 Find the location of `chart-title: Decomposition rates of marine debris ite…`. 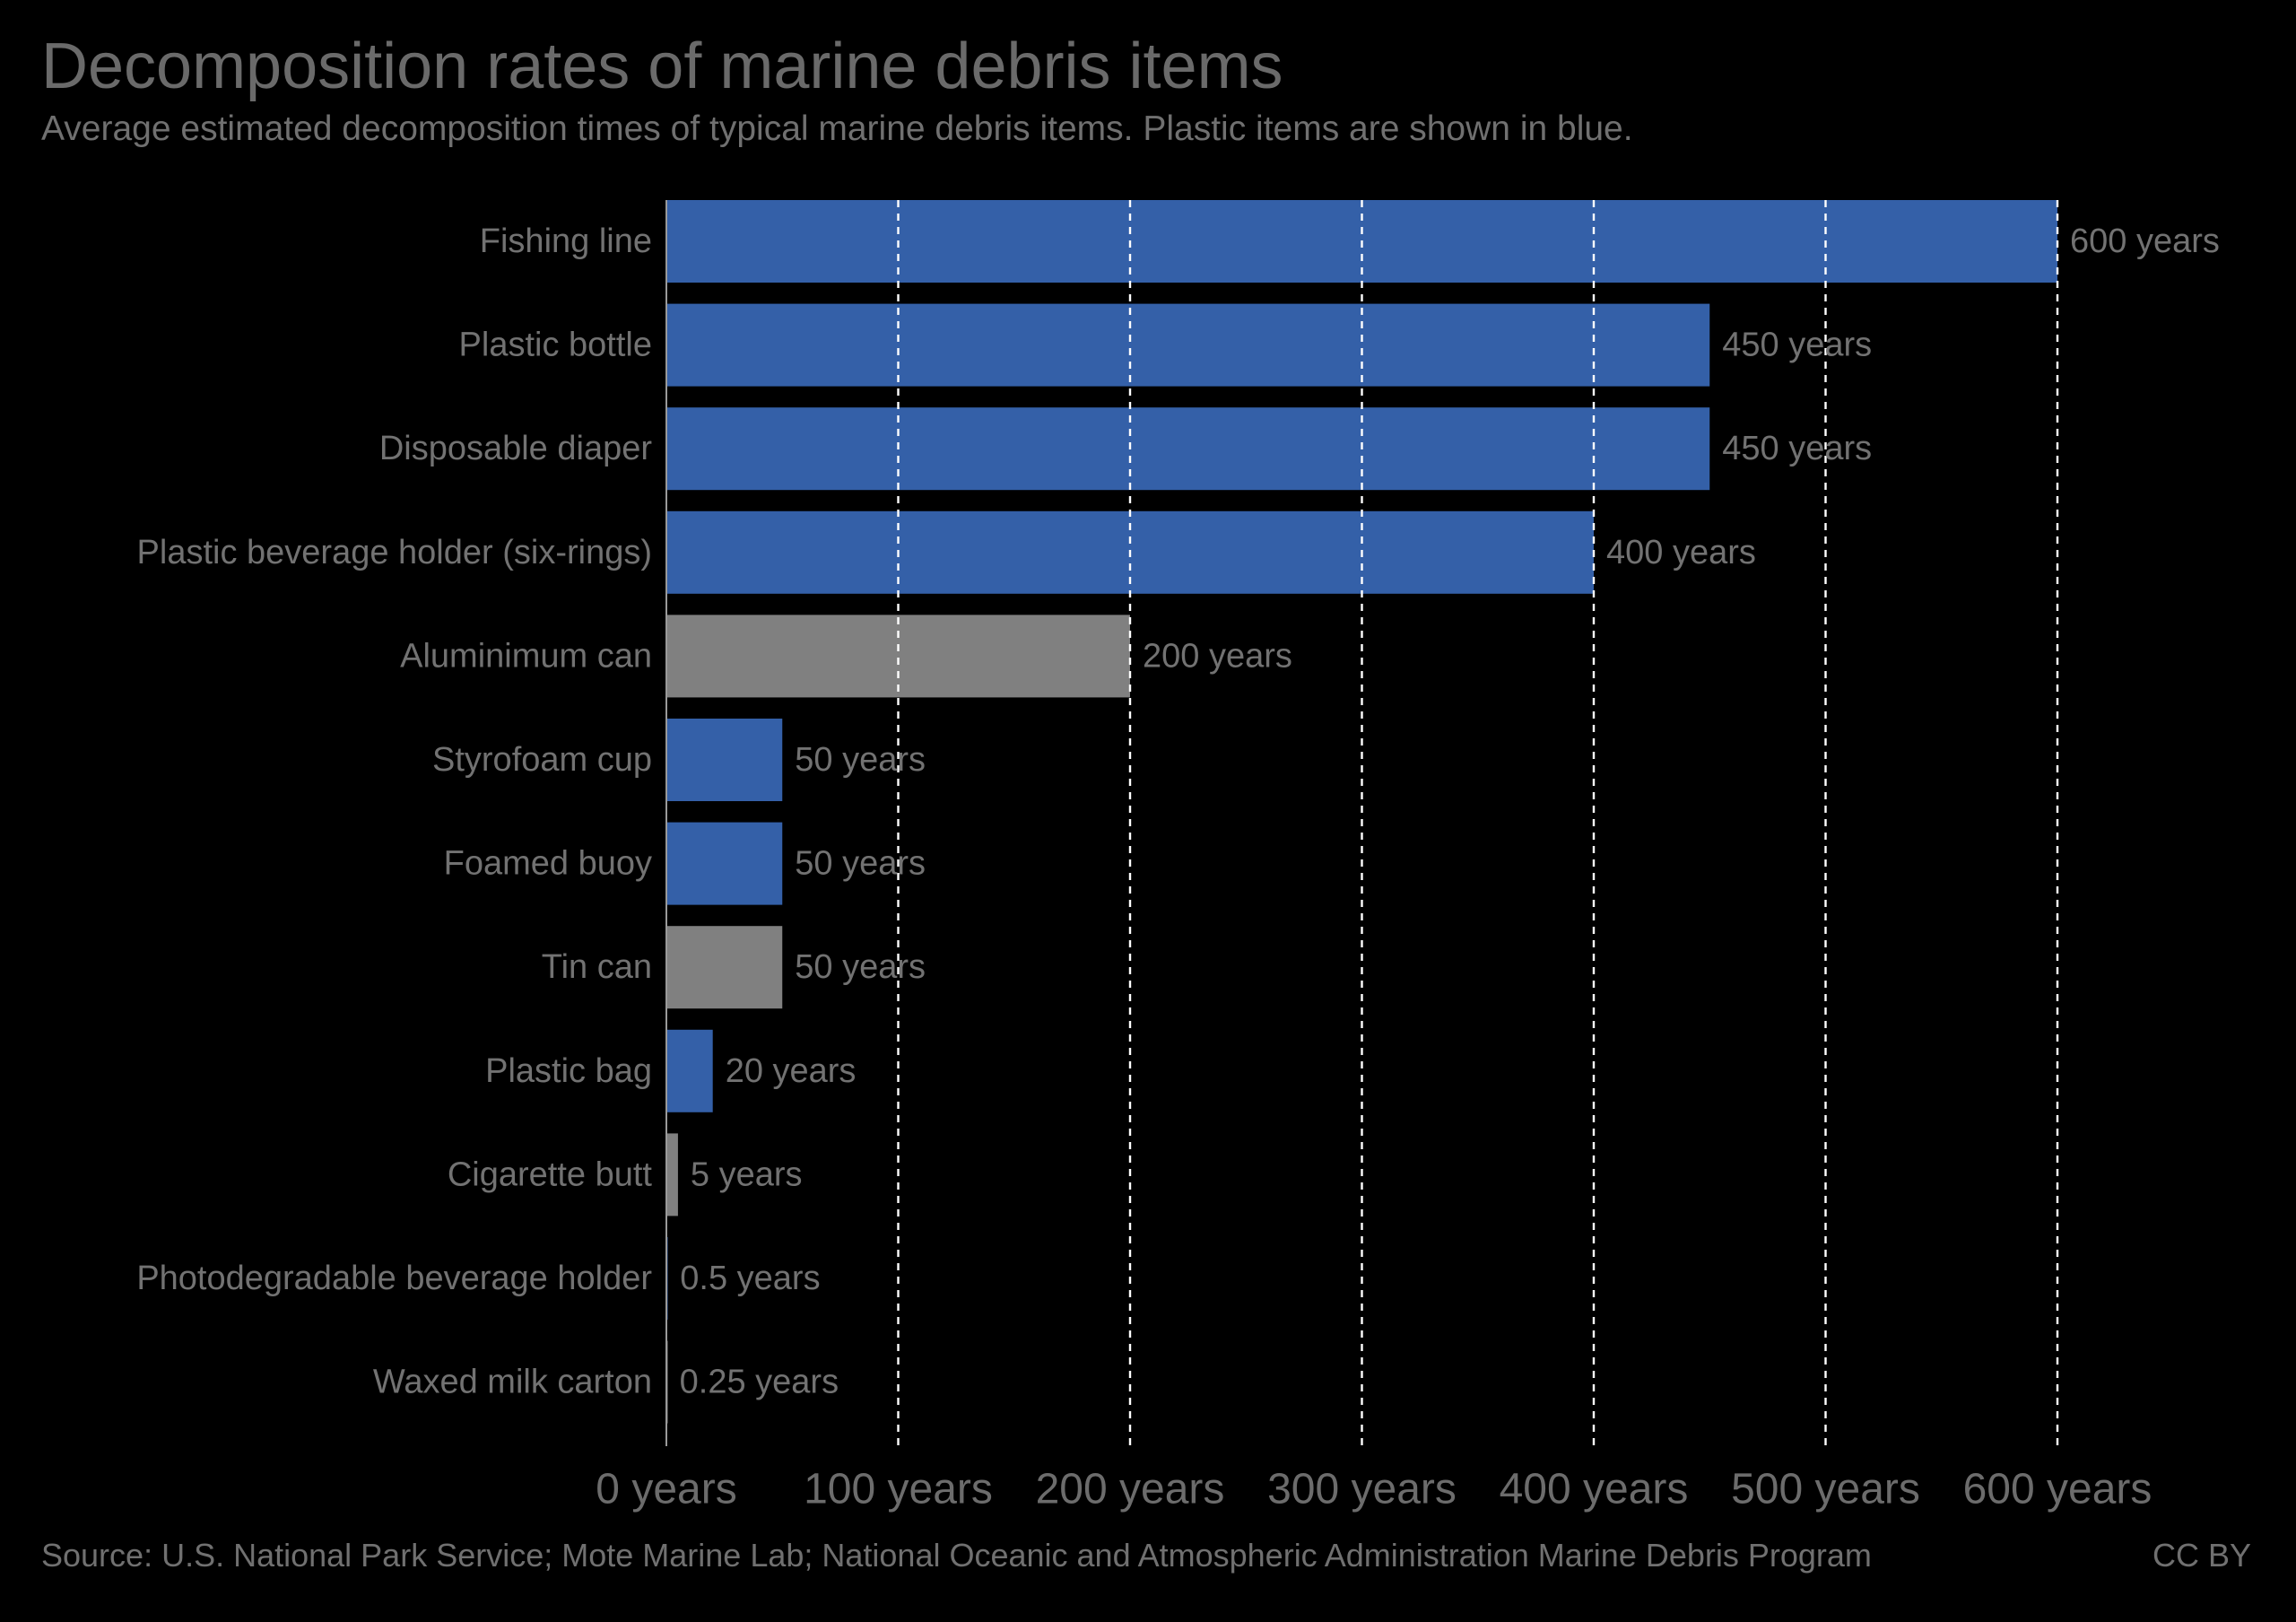

chart-title: Decomposition rates of marine debris ite… is located at coordinates (662, 66).